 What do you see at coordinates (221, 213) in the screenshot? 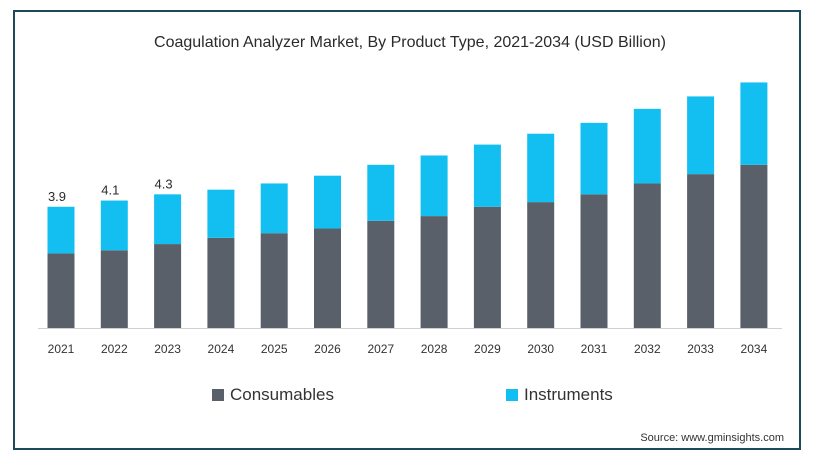
I see `bar-instruments-2024` at bounding box center [221, 213].